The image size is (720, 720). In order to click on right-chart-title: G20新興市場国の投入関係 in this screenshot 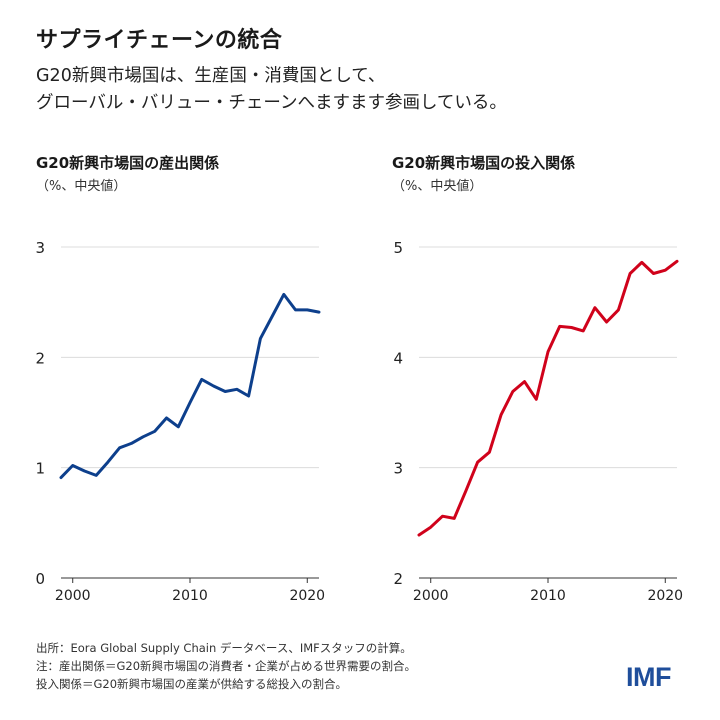, I will do `click(484, 163)`.